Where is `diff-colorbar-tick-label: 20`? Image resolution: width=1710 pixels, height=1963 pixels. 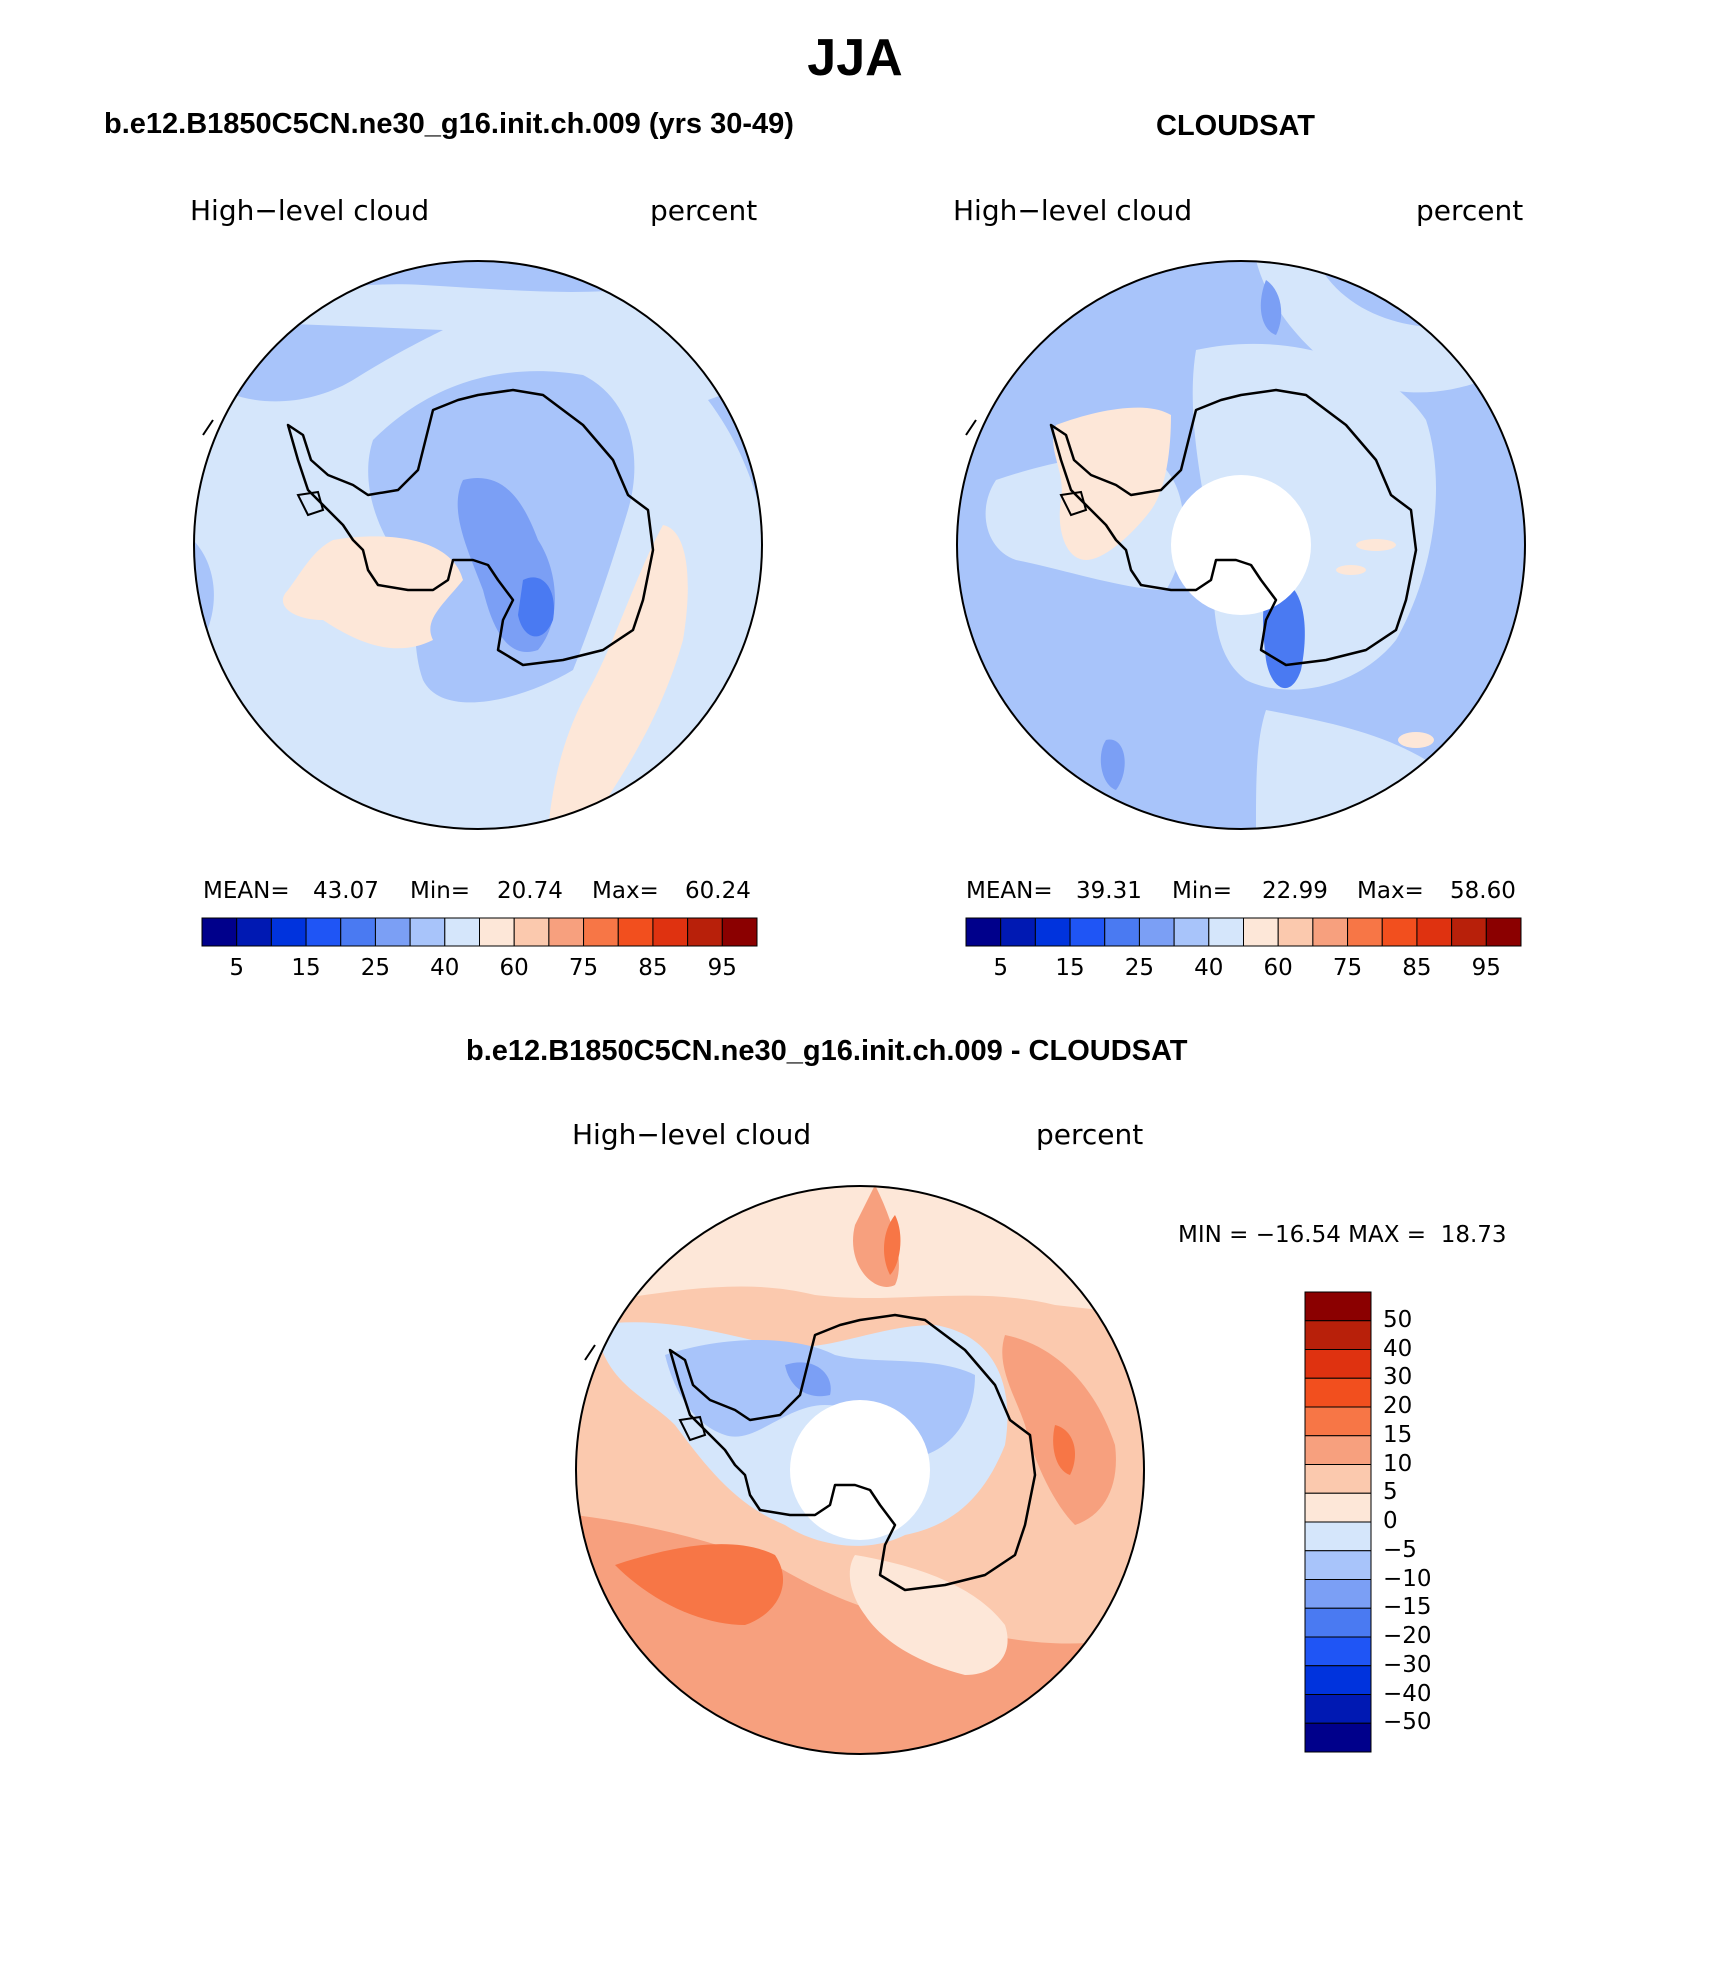
diff-colorbar-tick-label: 20 is located at coordinates (1398, 1406).